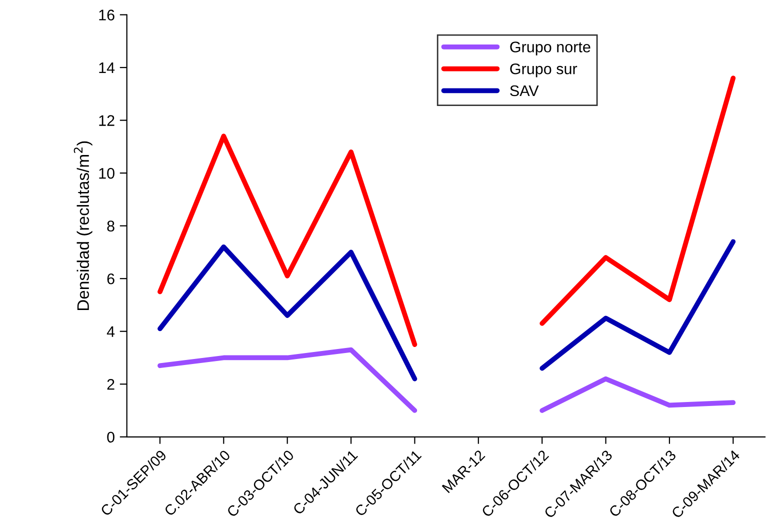 The image size is (783, 527). I want to click on y-tick-label: 8, so click(110, 226).